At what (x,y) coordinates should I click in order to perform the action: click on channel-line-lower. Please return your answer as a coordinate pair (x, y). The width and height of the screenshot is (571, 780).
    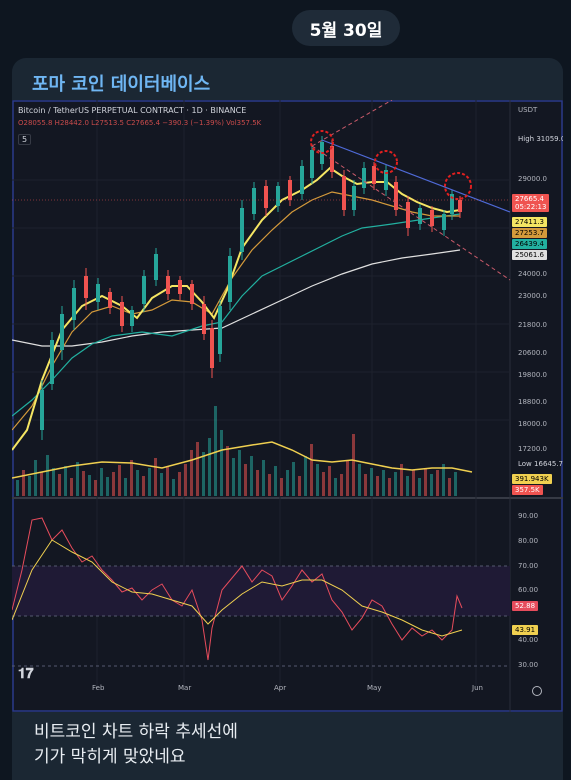
    Looking at the image, I should click on (411, 213).